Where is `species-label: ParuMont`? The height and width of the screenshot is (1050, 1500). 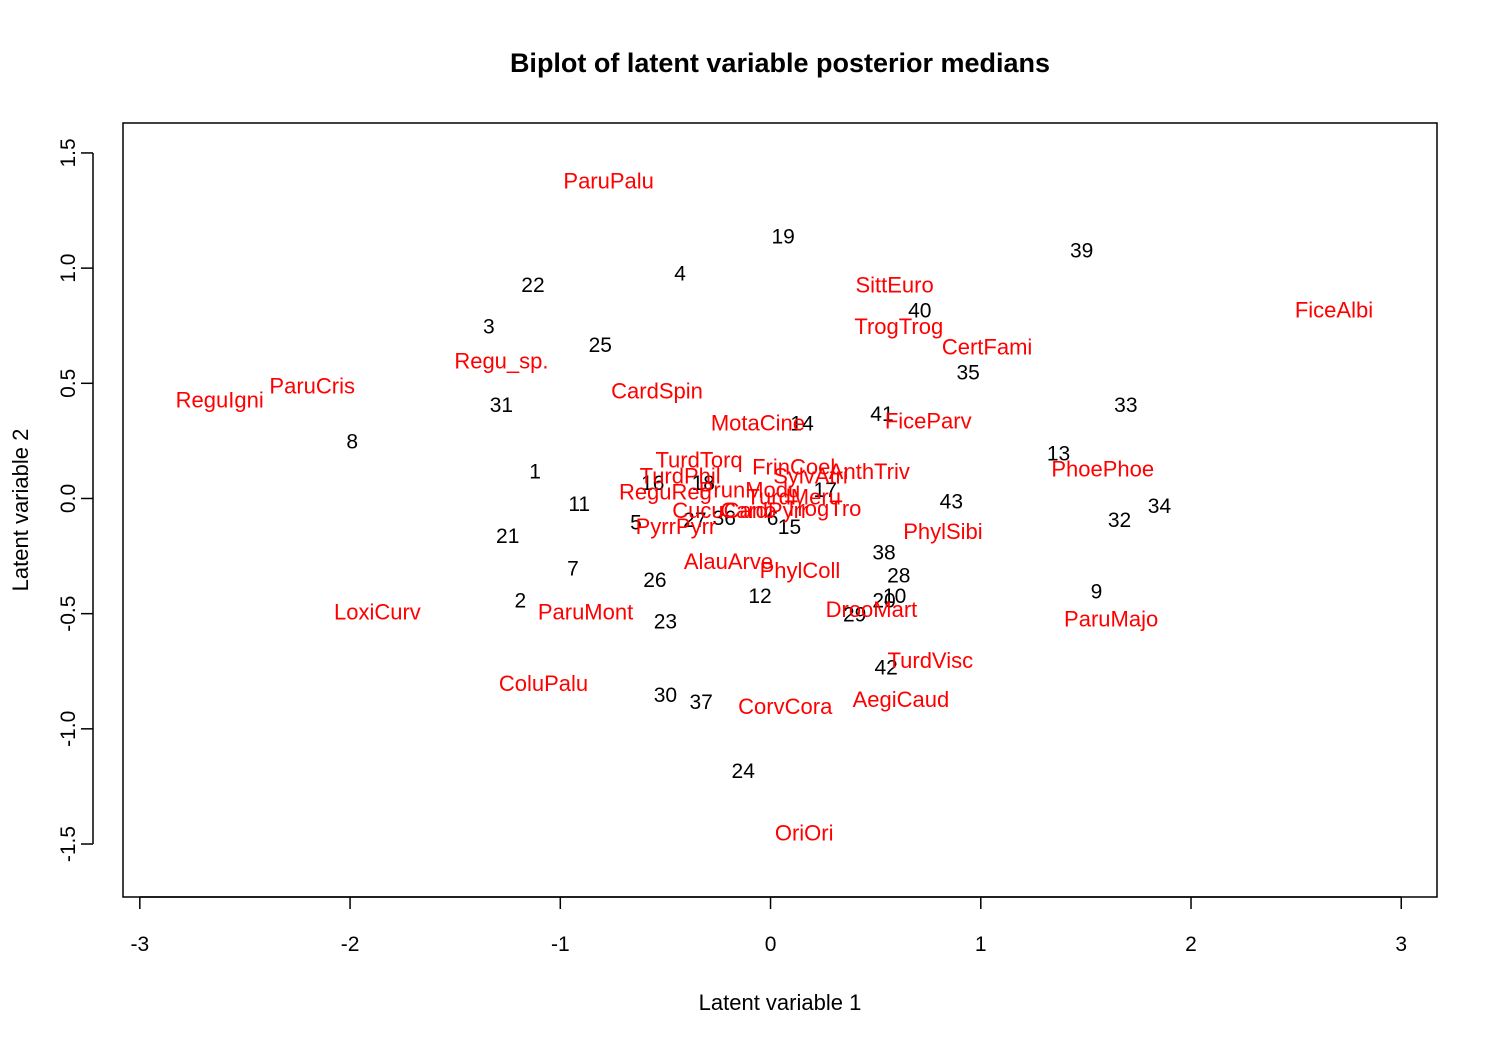
species-label: ParuMont is located at coordinates (585, 611).